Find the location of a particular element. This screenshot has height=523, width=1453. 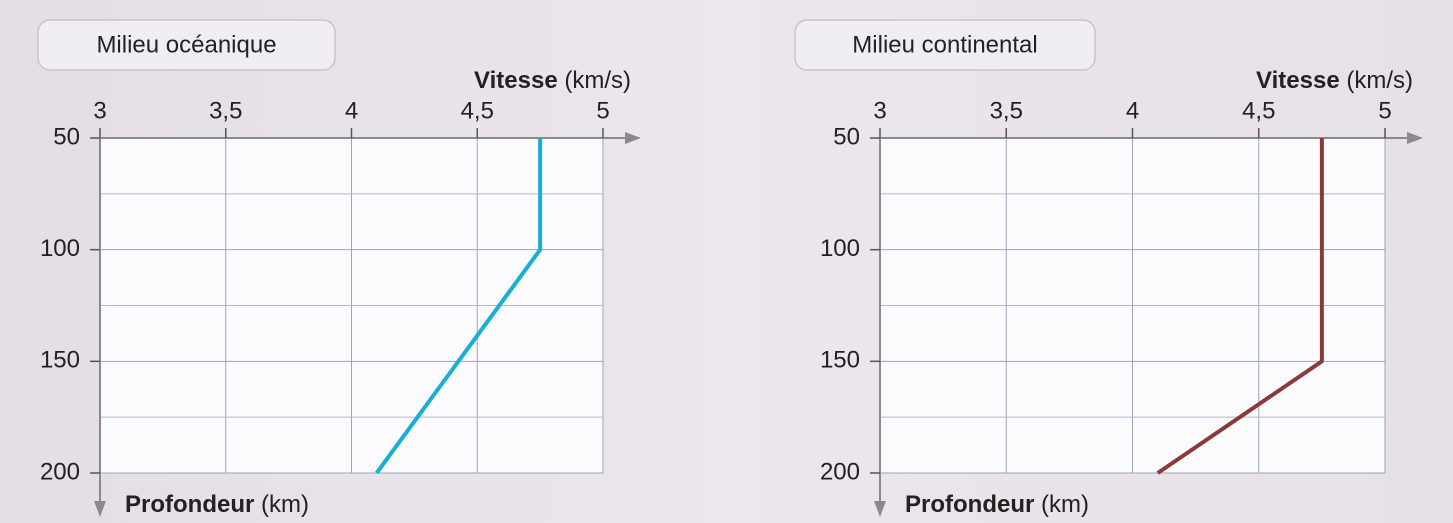

chart-title: Milieu continental is located at coordinates (944, 44).